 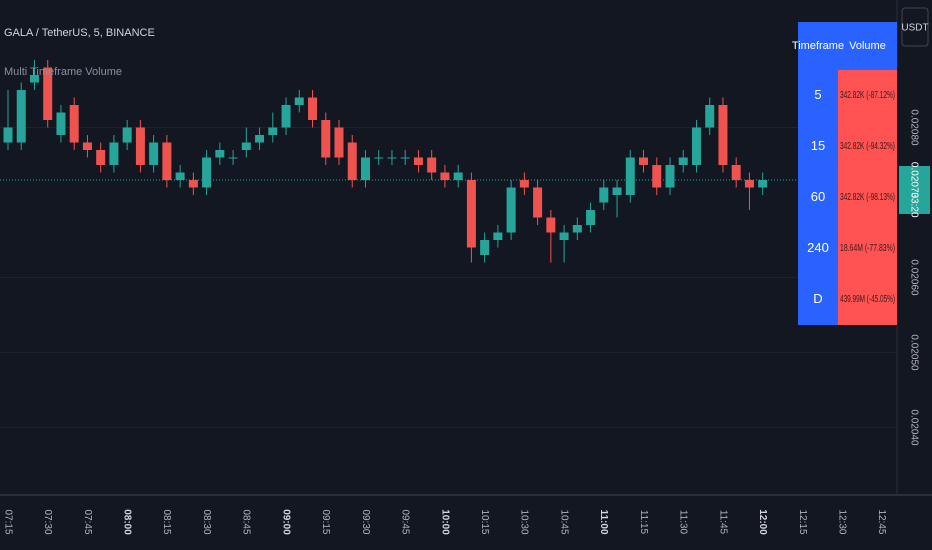 I want to click on x-tick-label: 08:45, so click(x=246, y=521).